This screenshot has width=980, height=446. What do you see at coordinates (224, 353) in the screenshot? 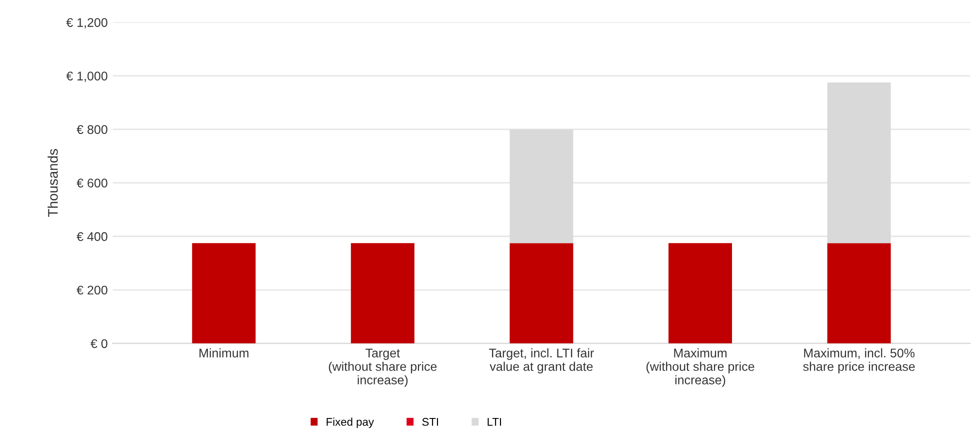
I see `x-tick-label: Minimum` at bounding box center [224, 353].